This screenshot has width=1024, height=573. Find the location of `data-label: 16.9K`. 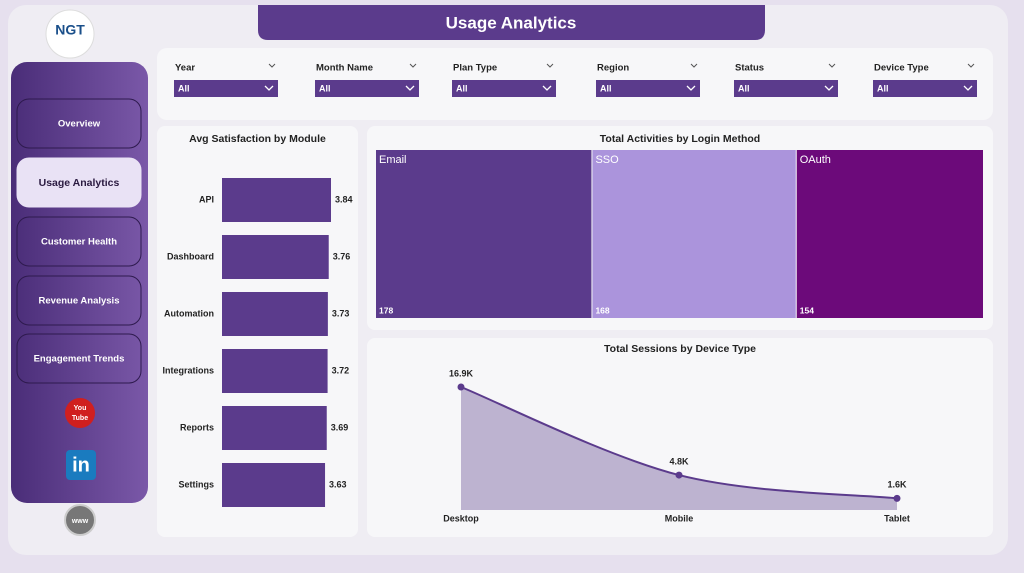

data-label: 16.9K is located at coordinates (461, 373).